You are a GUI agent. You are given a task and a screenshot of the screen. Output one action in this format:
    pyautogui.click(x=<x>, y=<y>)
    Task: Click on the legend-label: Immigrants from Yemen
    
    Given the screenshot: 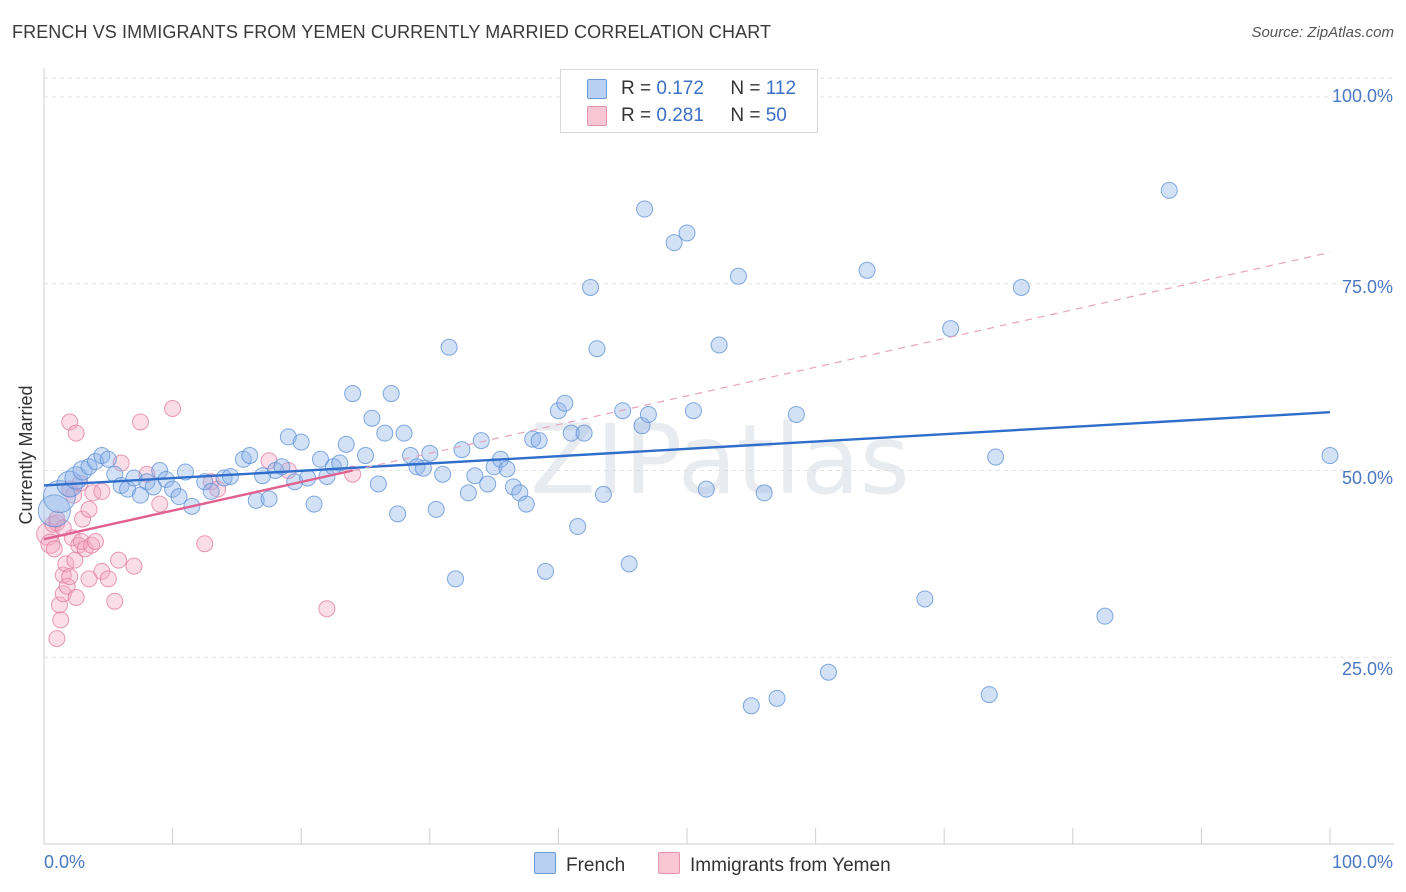 What is the action you would take?
    pyautogui.click(x=790, y=865)
    